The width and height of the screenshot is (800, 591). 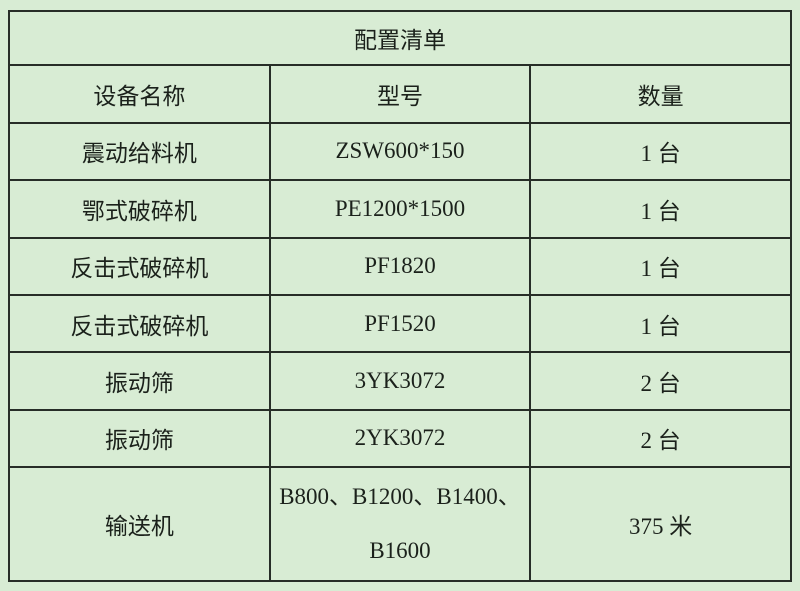 What do you see at coordinates (139, 524) in the screenshot?
I see `cell-device: 输送机` at bounding box center [139, 524].